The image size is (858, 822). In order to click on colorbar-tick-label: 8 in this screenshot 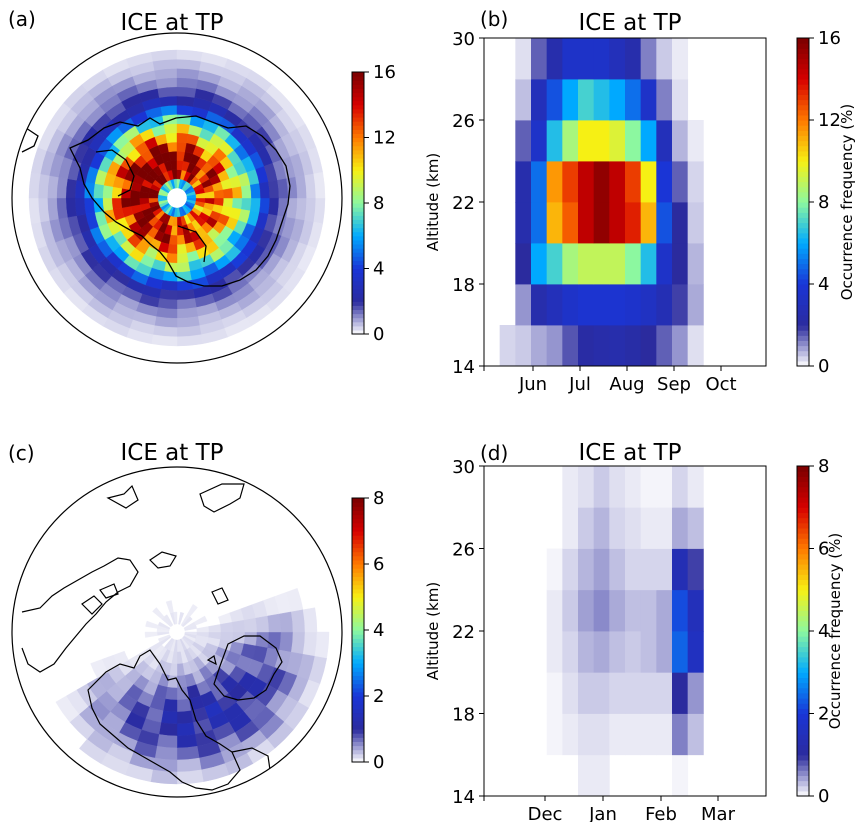, I will do `click(378, 203)`.